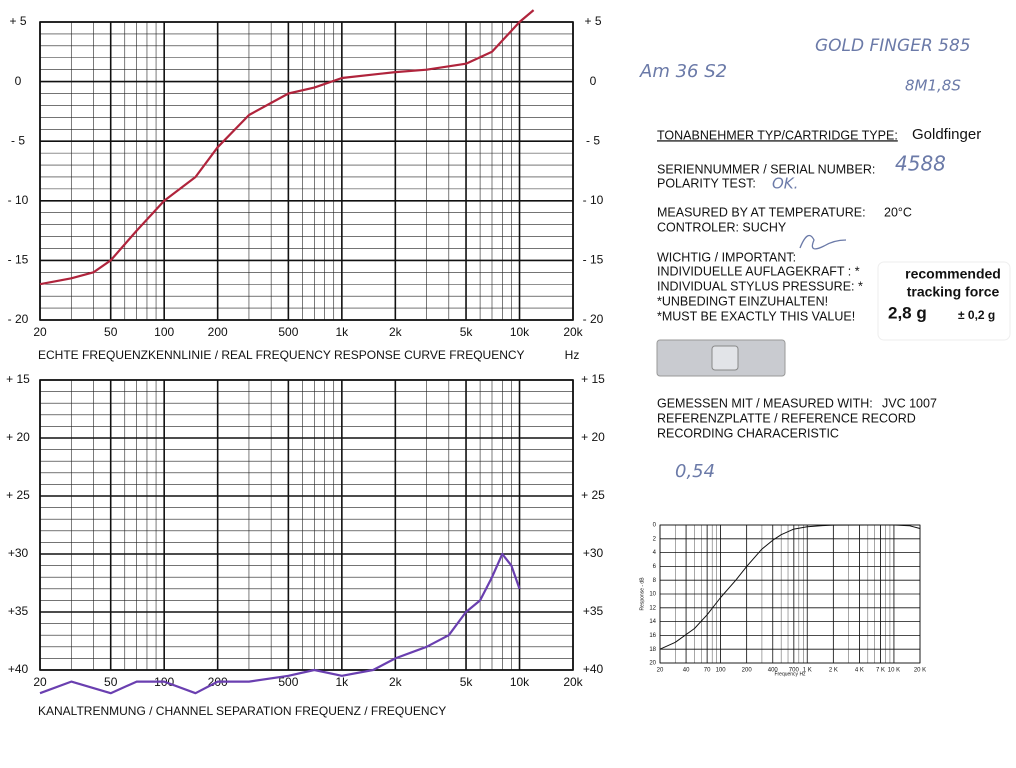 This screenshot has width=1016, height=768. What do you see at coordinates (760, 286) in the screenshot?
I see `important-line: INDIVIDUAL STYLUS PRESSURE: *` at bounding box center [760, 286].